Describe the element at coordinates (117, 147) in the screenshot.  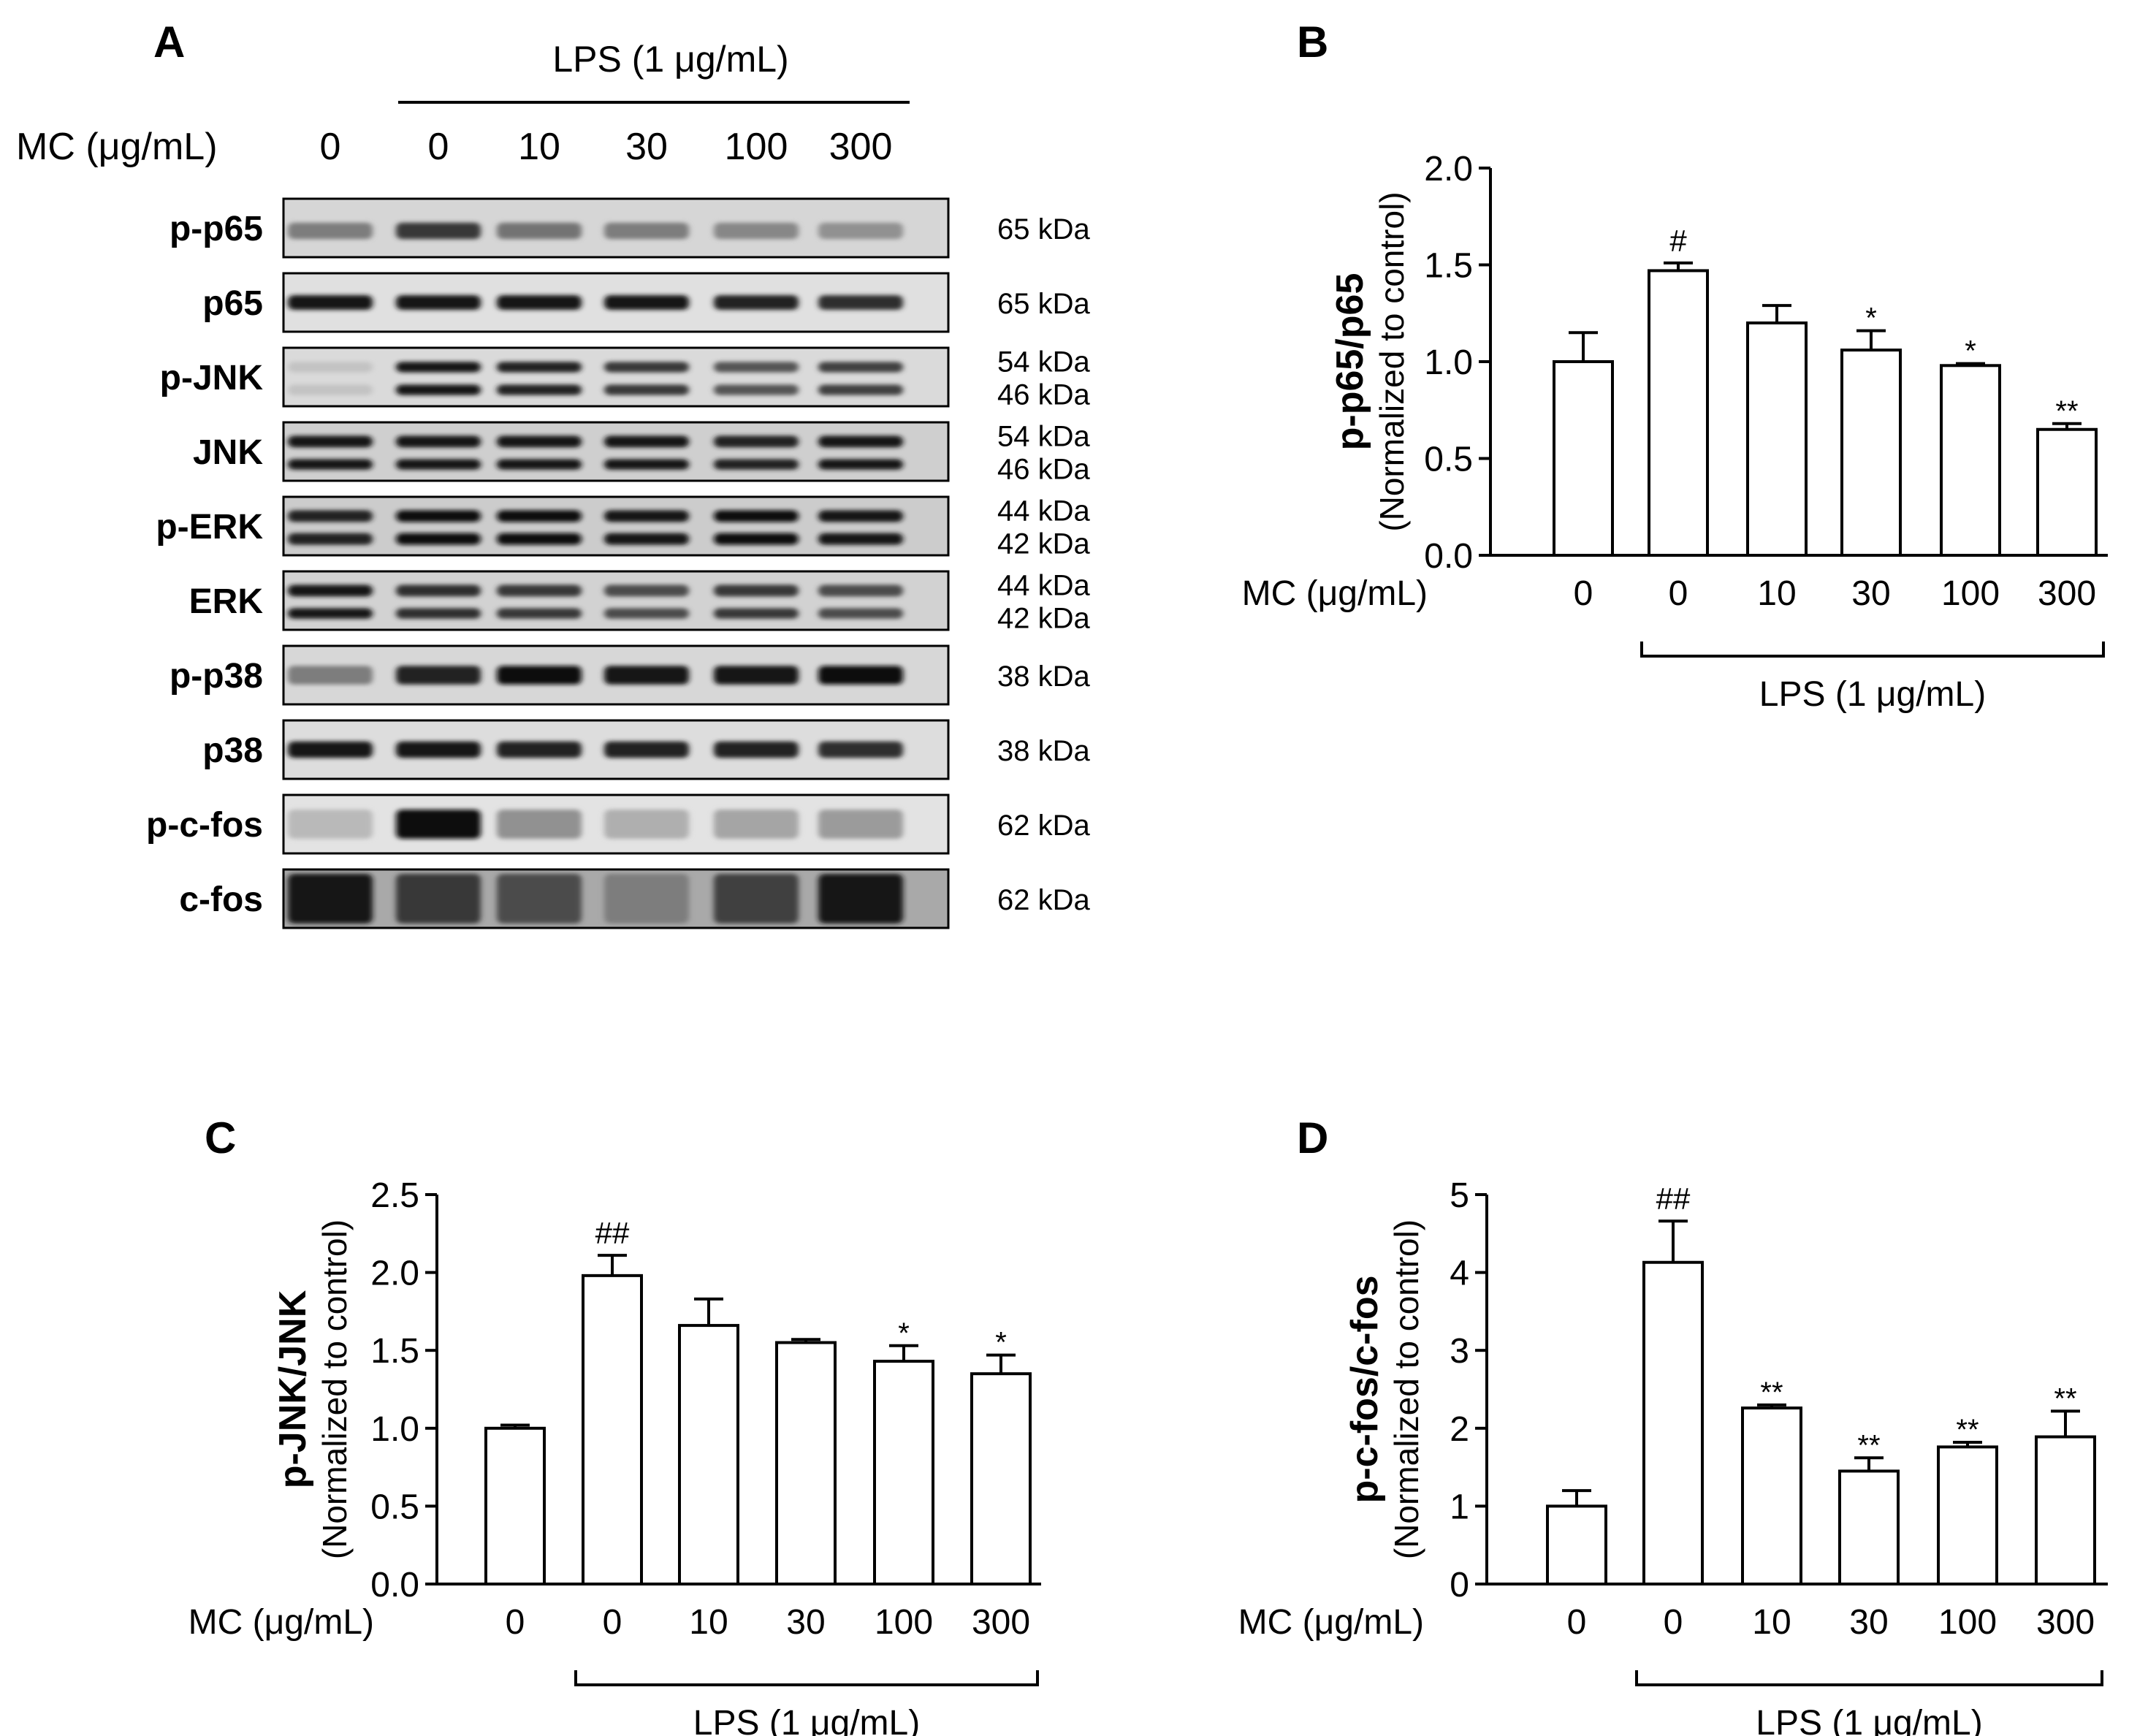
I see `panel-a-mc-label: MC (μg/mL)` at that location.